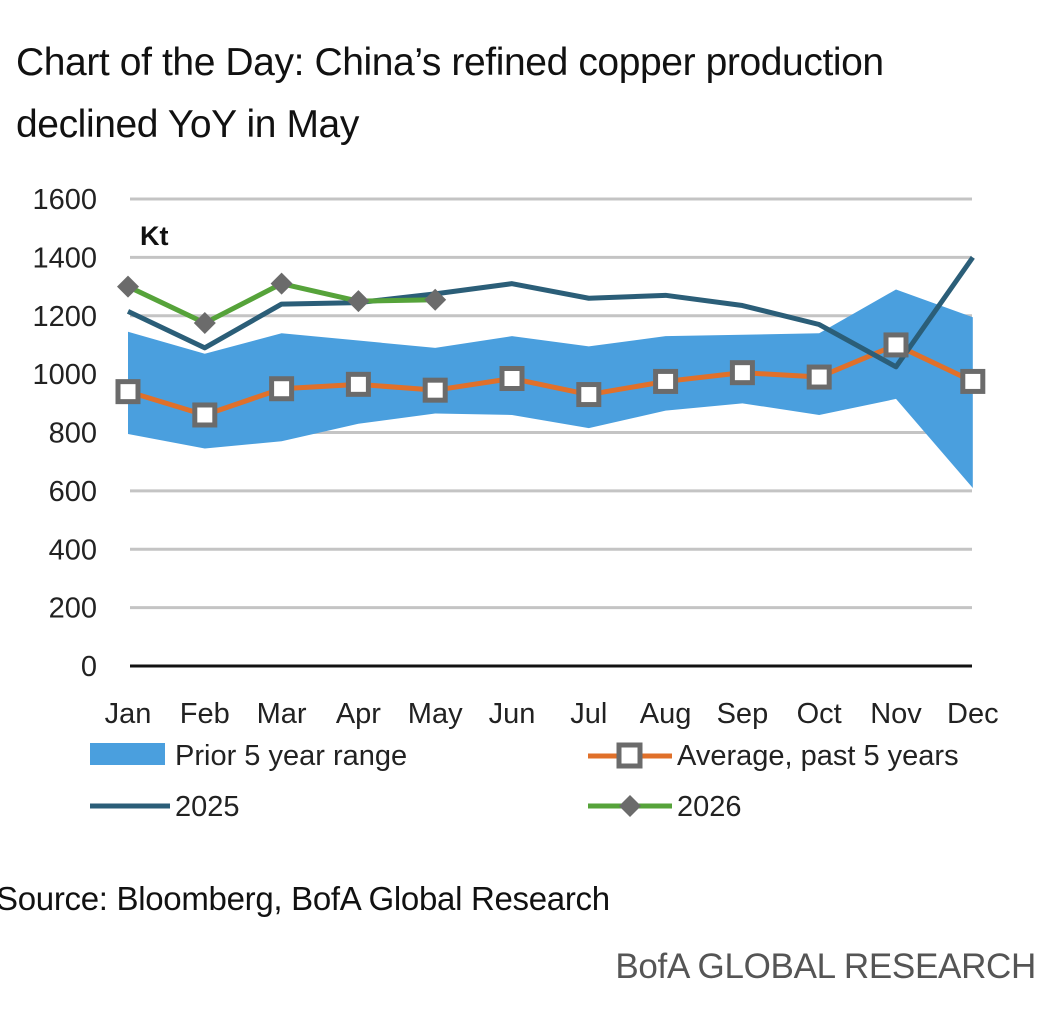 This screenshot has width=1062, height=1020. What do you see at coordinates (207, 807) in the screenshot?
I see `legend-label-2025: 2025` at bounding box center [207, 807].